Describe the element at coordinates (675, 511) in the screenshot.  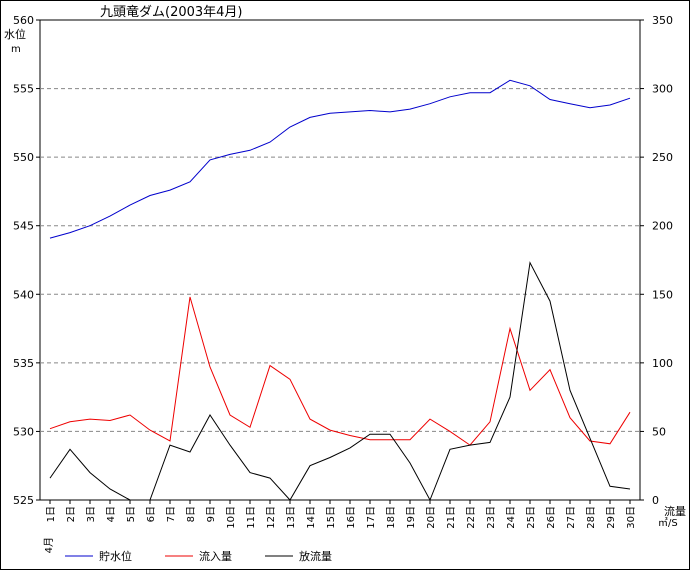
I see `right-axis-label: 流量` at that location.